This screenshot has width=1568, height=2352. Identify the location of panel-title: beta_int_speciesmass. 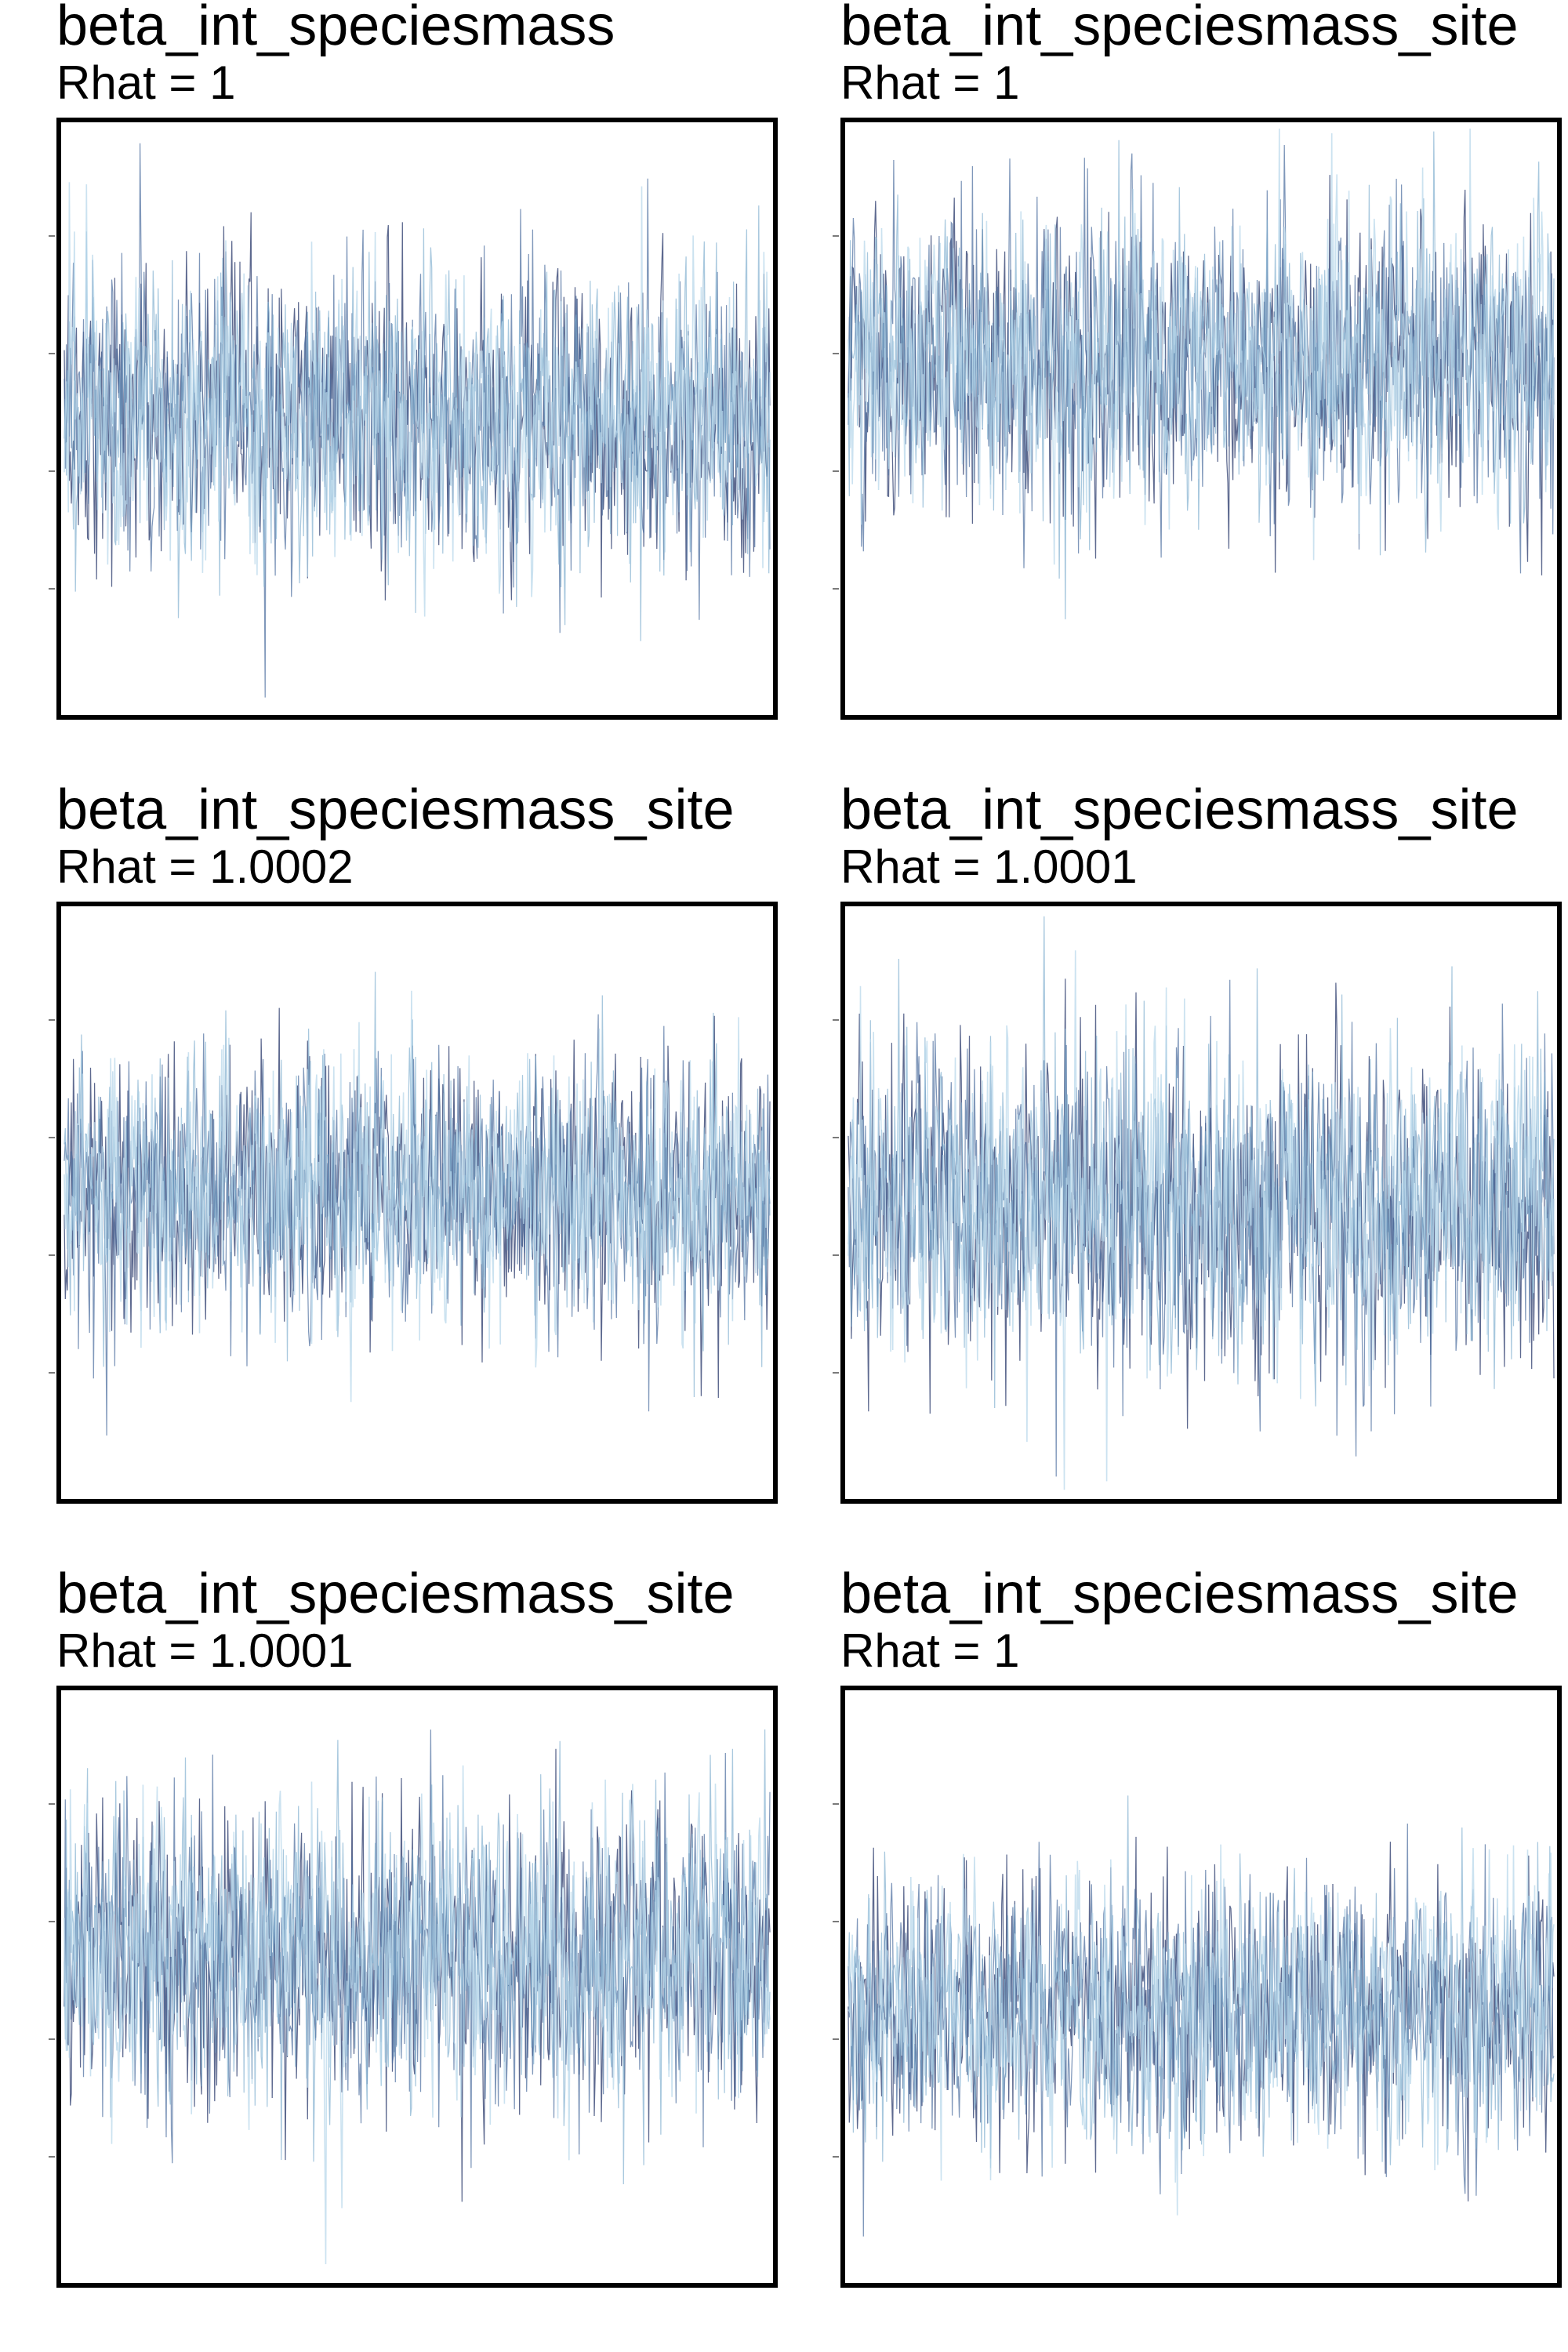
(335, 28).